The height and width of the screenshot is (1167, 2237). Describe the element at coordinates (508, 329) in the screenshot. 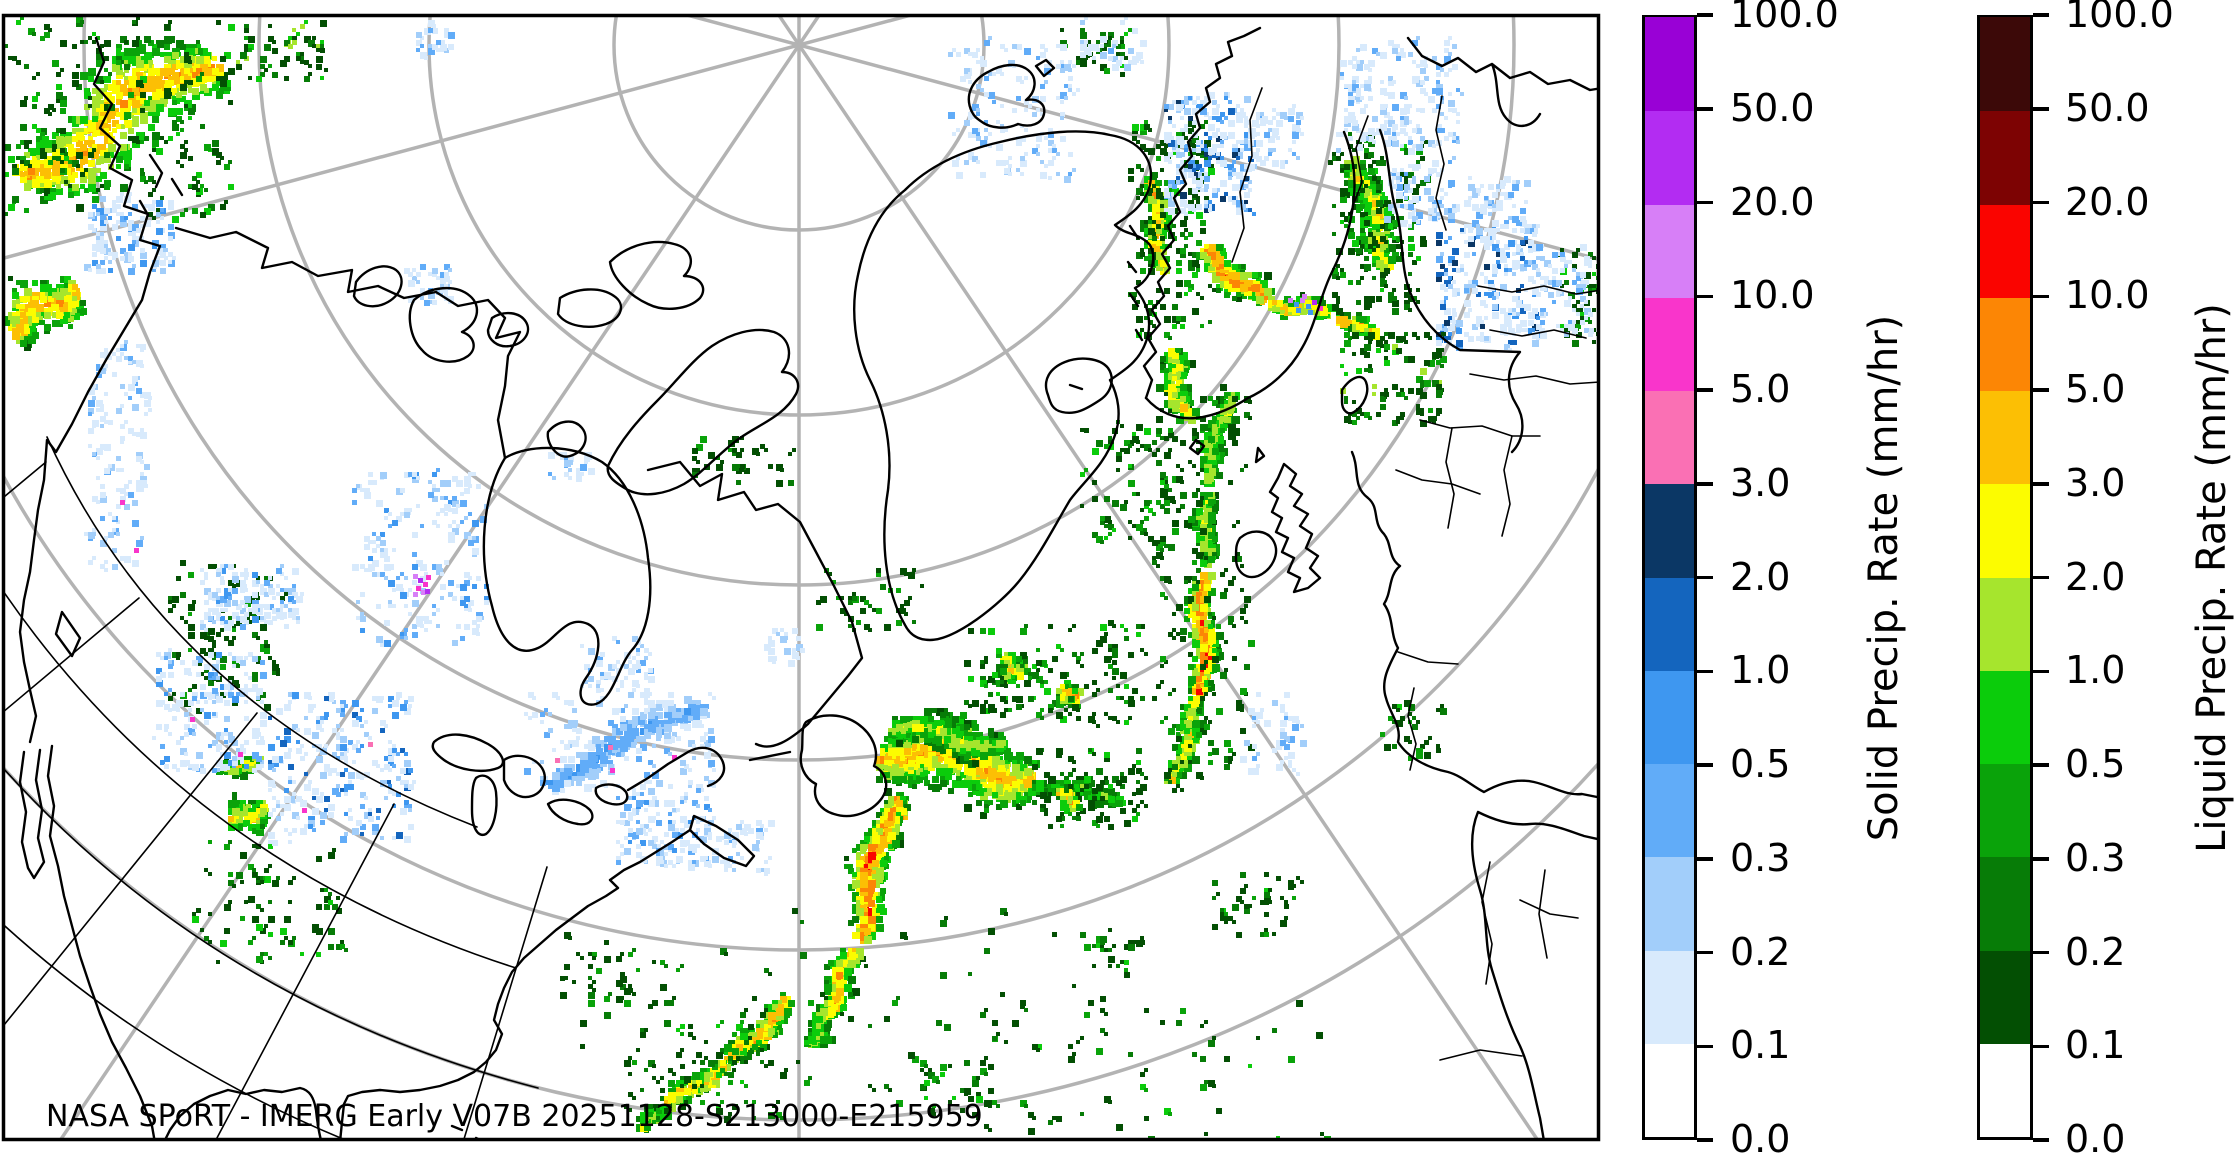

I see `island-king-william` at that location.